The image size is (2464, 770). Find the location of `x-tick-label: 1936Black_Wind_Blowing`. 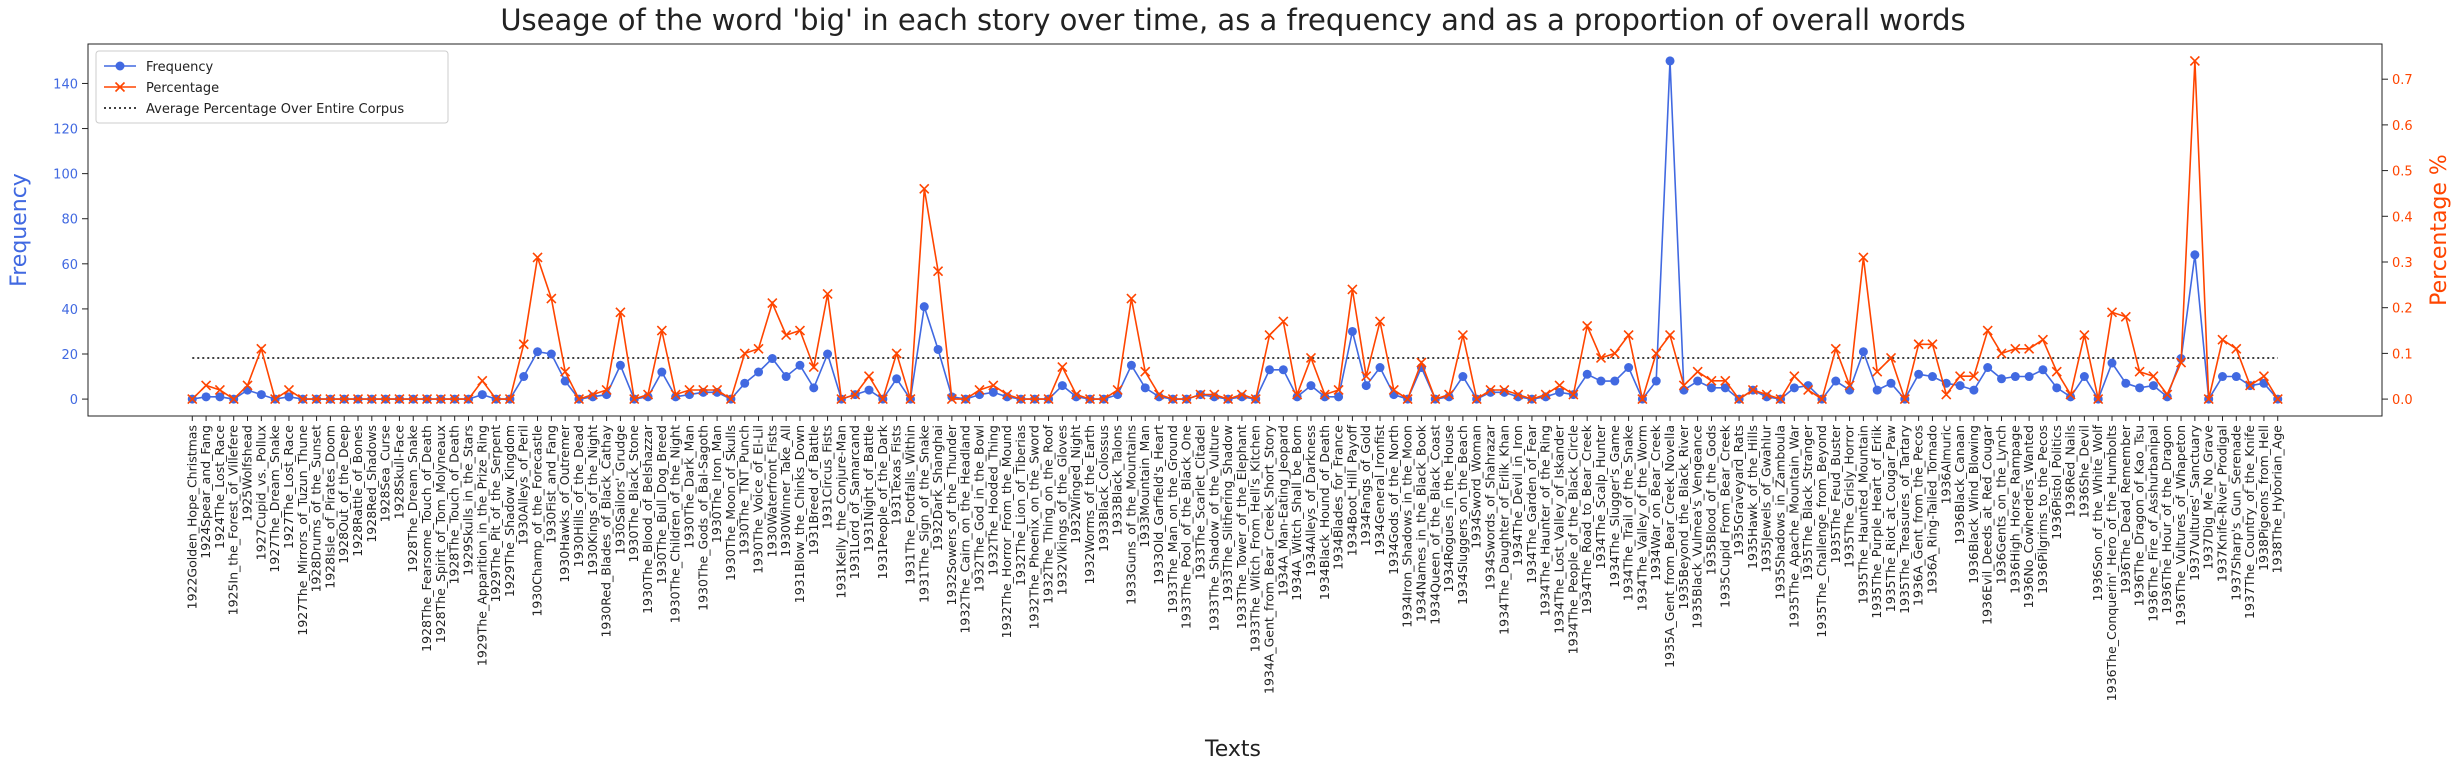

x-tick-label: 1936Black_Wind_Blowing is located at coordinates (1973, 504).